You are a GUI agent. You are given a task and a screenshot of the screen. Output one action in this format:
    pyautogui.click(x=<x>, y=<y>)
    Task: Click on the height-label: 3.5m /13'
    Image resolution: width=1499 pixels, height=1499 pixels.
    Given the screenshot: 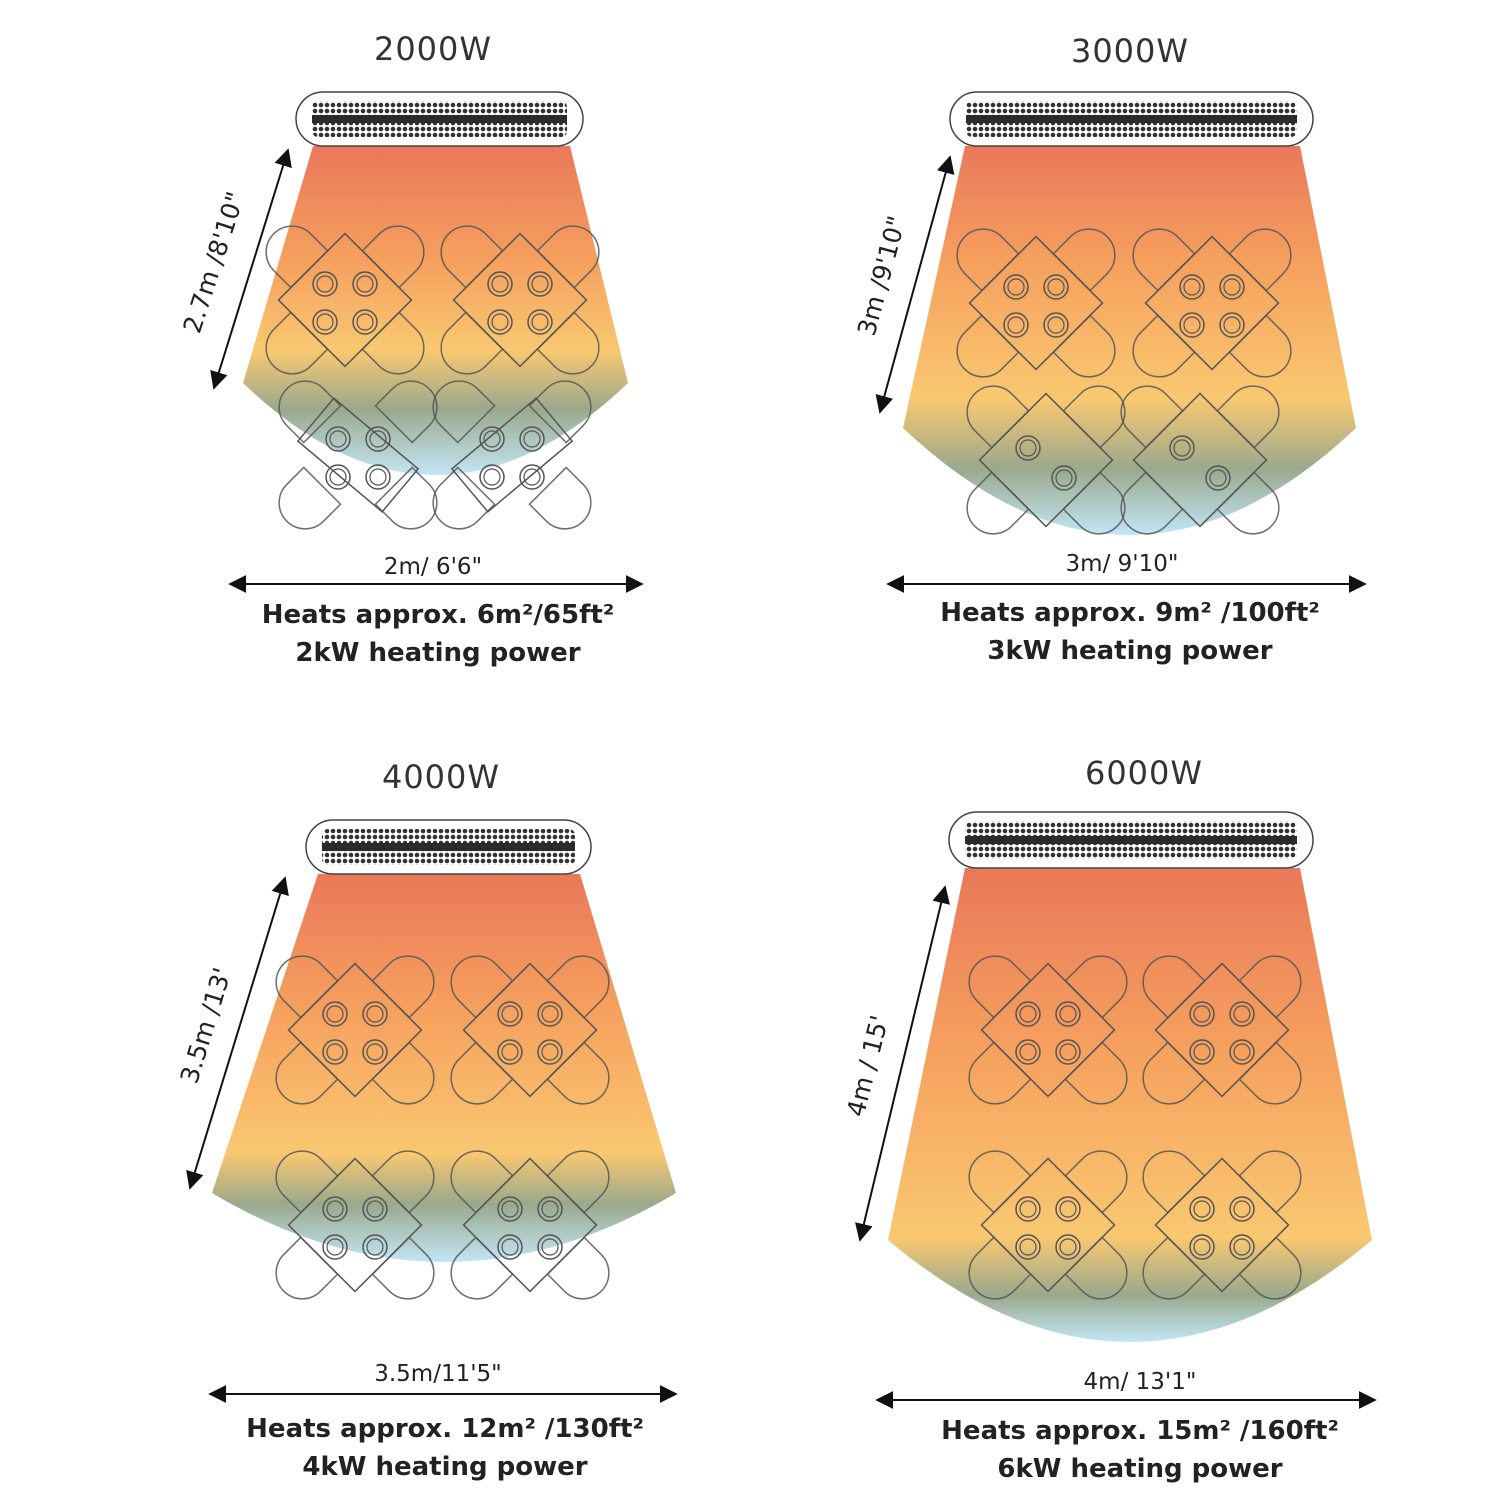 What is the action you would take?
    pyautogui.click(x=206, y=1025)
    